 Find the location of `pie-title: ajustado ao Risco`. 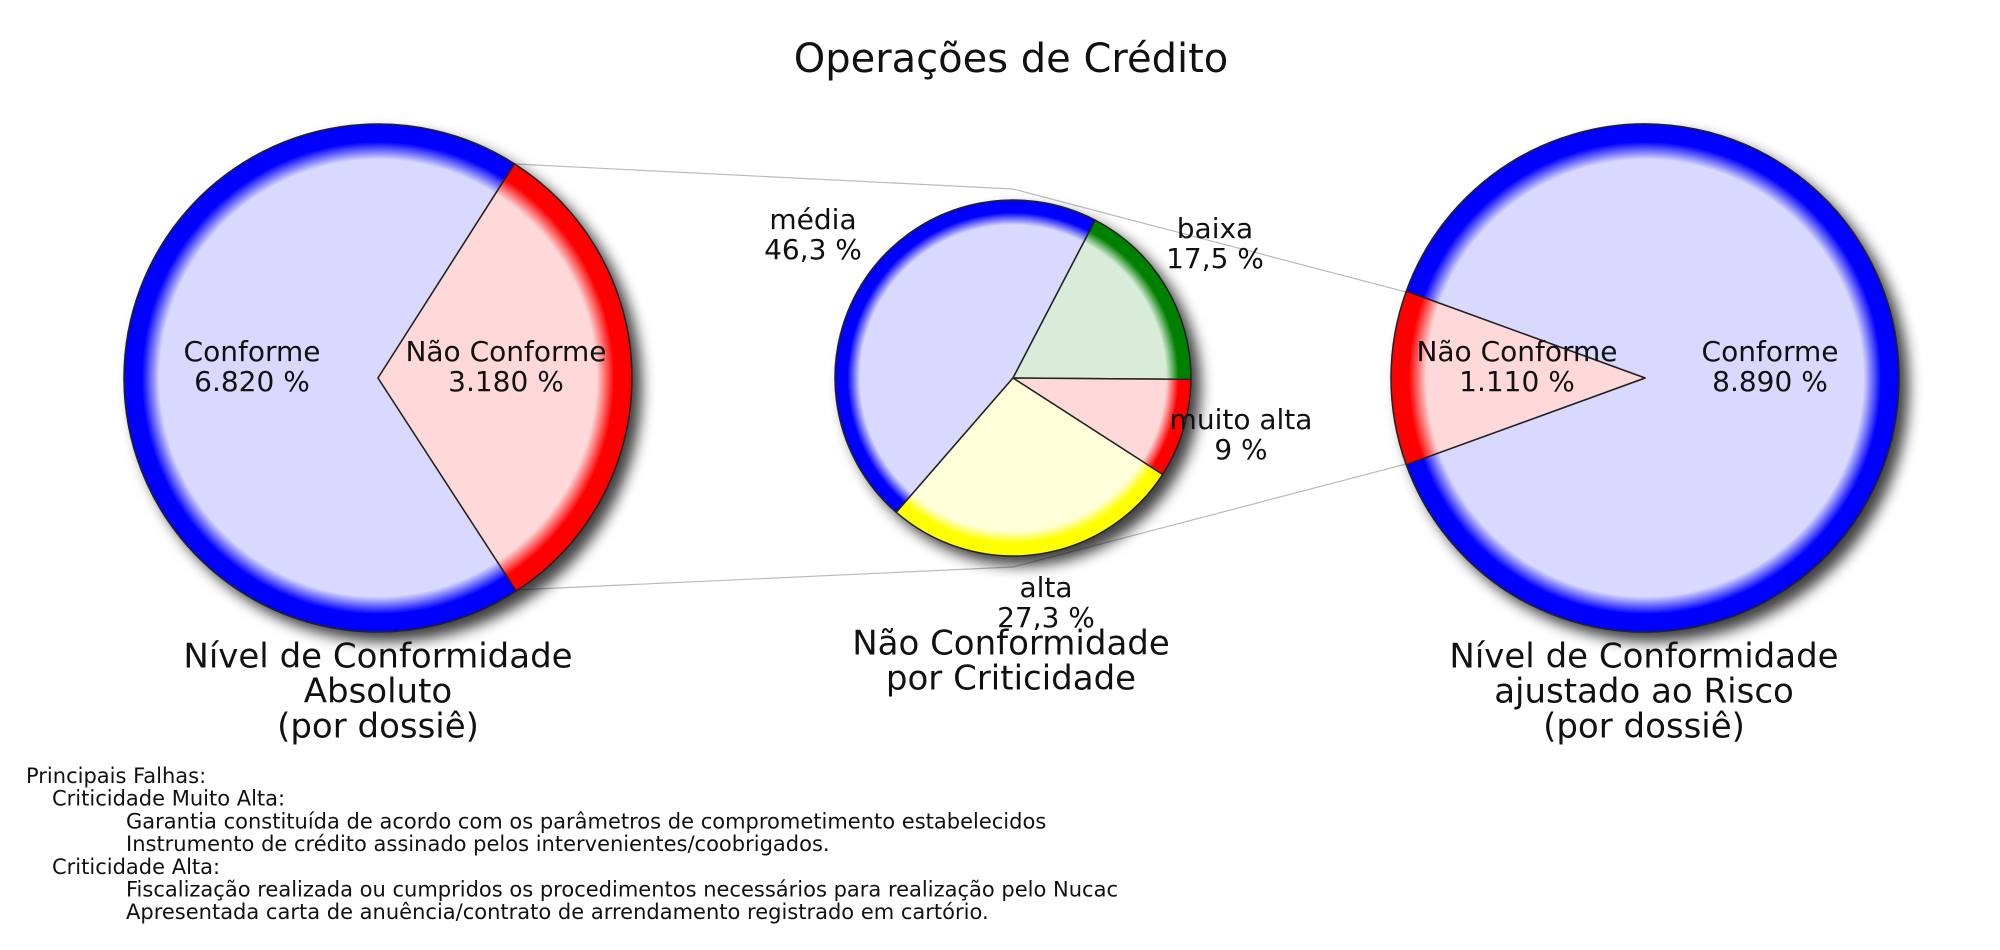

pie-title: ajustado ao Risco is located at coordinates (1644, 692).